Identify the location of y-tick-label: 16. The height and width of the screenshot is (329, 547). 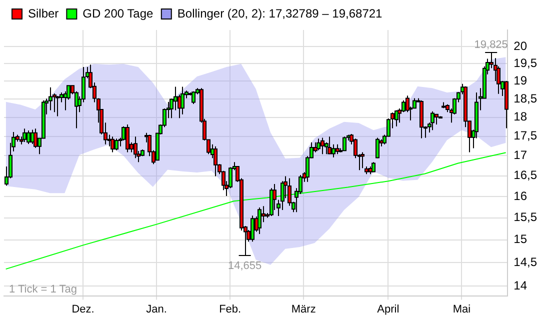
(521, 195).